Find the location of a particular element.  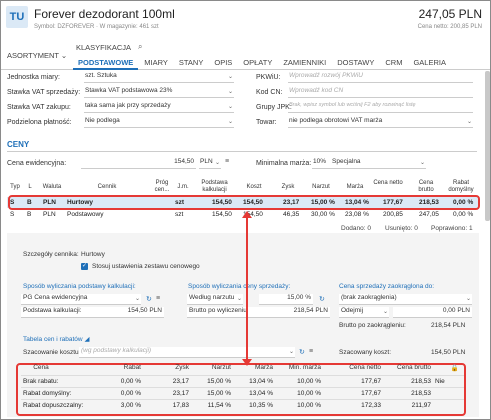

cell: S is located at coordinates (12, 202).